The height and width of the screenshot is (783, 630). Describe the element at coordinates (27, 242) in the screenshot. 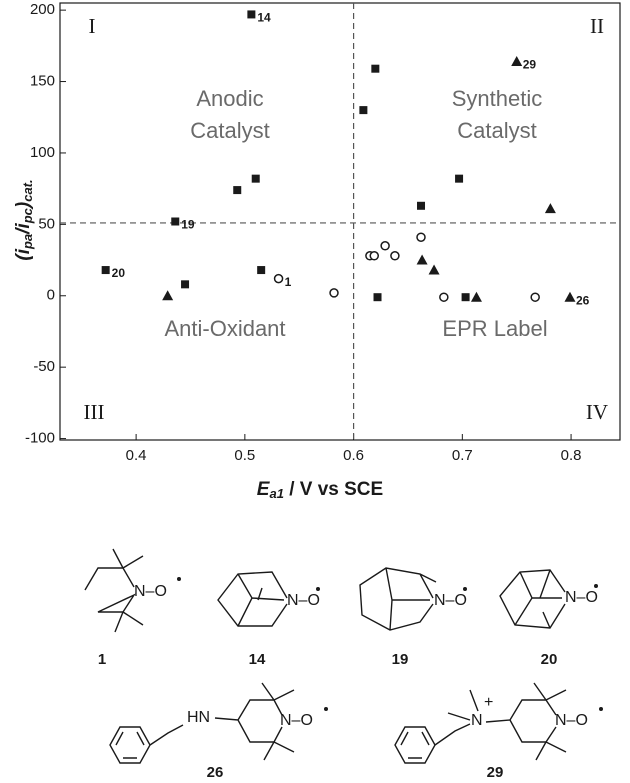

I see `y-label-part: pa` at that location.